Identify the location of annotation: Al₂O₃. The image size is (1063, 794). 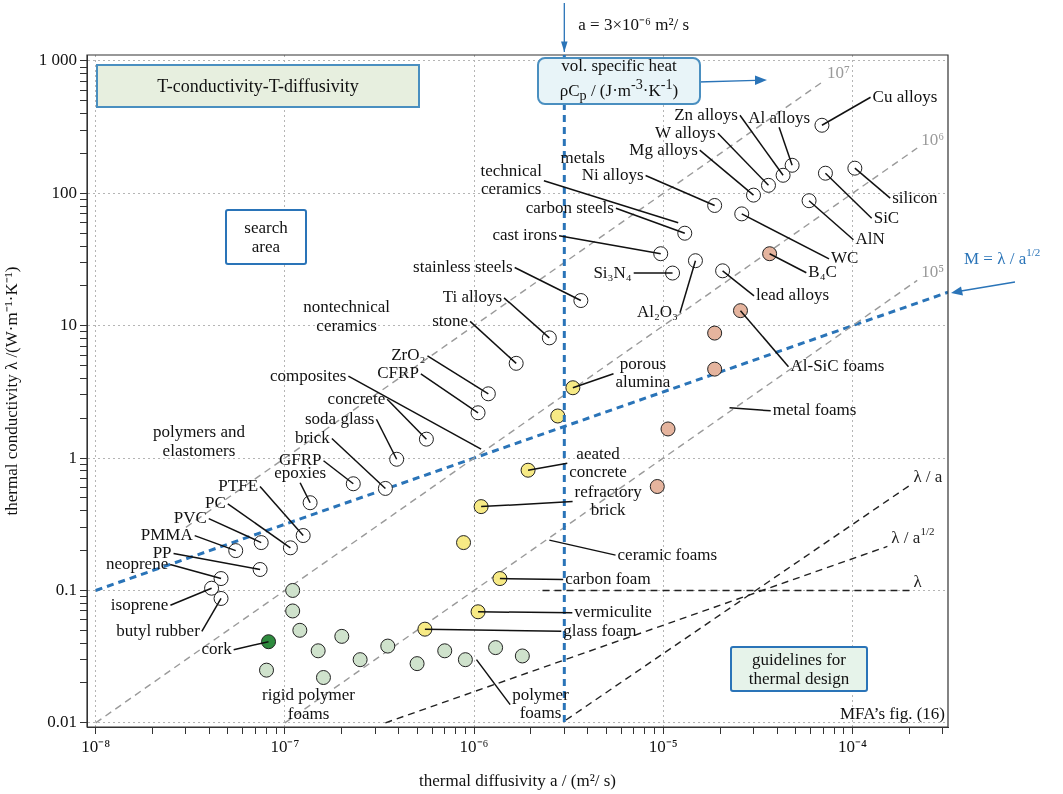
(657, 312).